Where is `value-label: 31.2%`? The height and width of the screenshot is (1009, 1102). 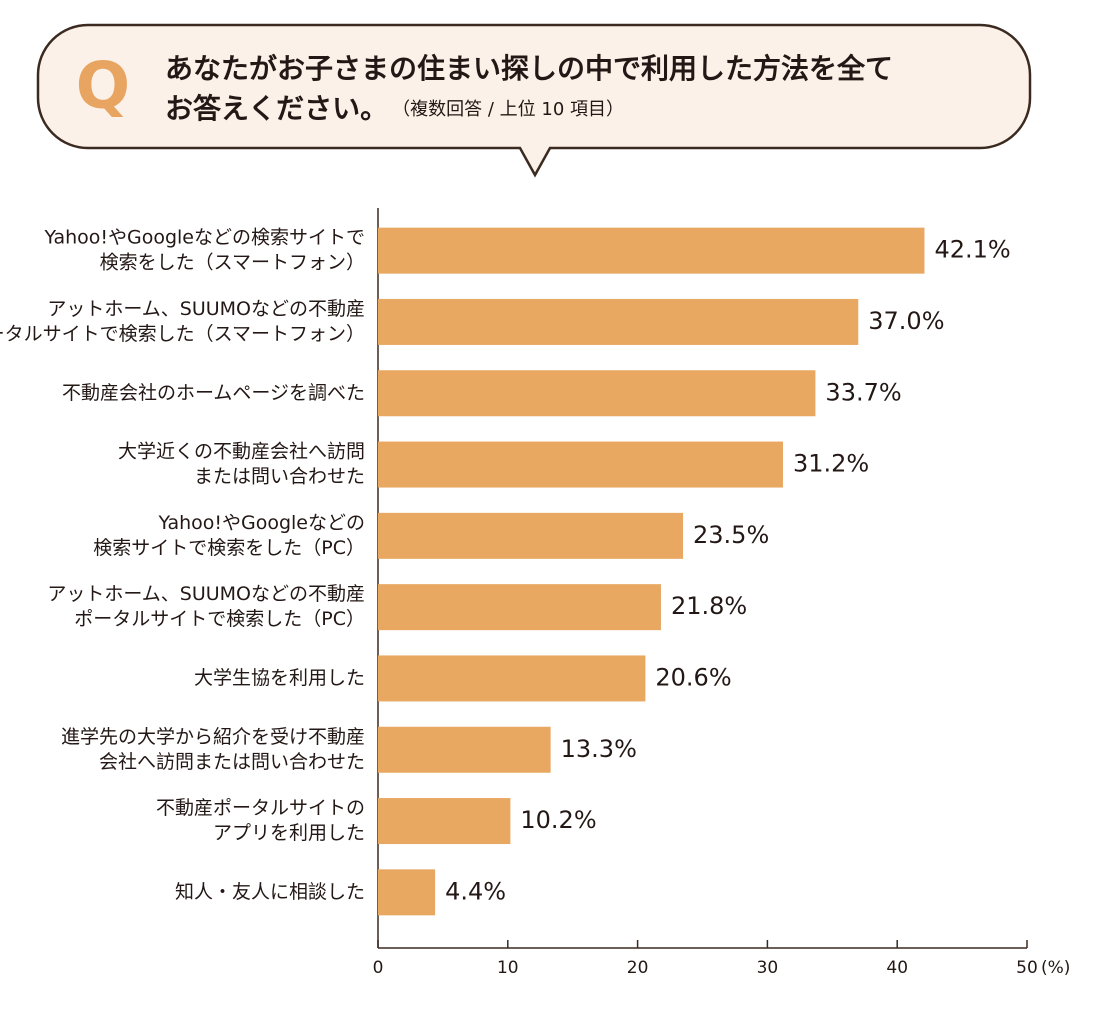 value-label: 31.2% is located at coordinates (831, 464).